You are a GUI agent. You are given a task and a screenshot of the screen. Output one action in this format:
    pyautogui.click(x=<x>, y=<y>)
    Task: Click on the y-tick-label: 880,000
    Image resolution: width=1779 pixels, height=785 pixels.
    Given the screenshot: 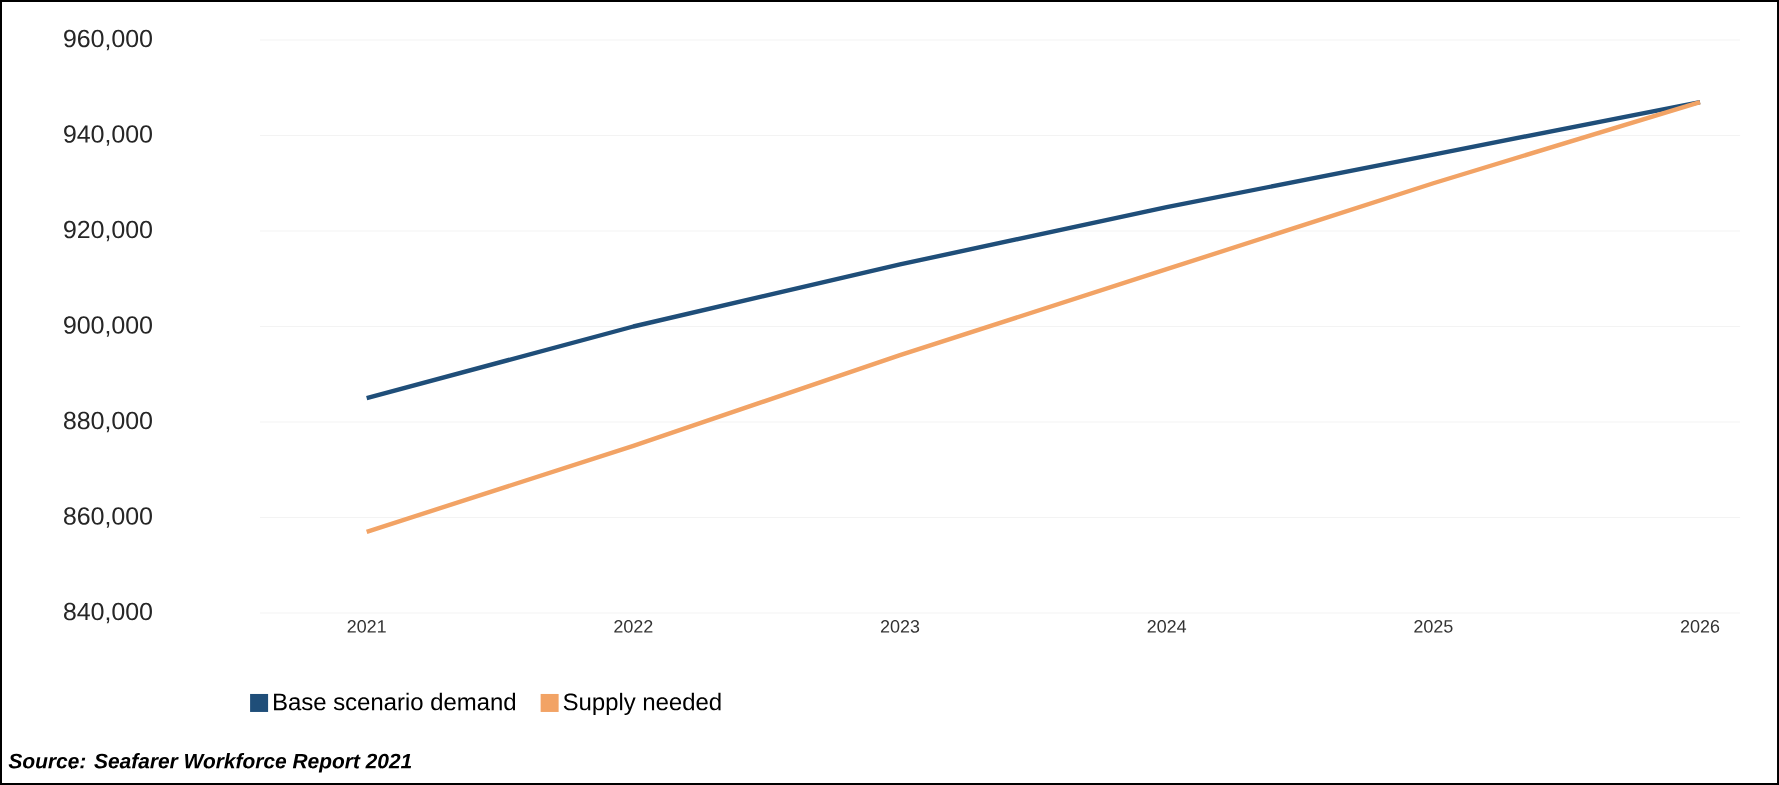 What is the action you would take?
    pyautogui.click(x=108, y=422)
    